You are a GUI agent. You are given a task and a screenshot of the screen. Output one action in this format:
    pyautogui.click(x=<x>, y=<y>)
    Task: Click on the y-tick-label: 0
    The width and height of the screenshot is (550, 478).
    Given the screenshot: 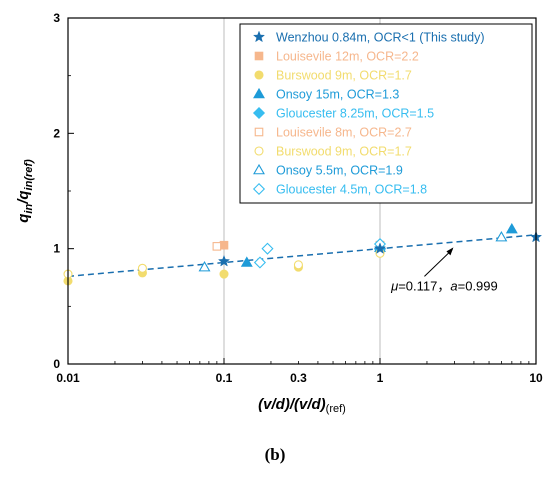 What is the action you would take?
    pyautogui.click(x=56, y=364)
    